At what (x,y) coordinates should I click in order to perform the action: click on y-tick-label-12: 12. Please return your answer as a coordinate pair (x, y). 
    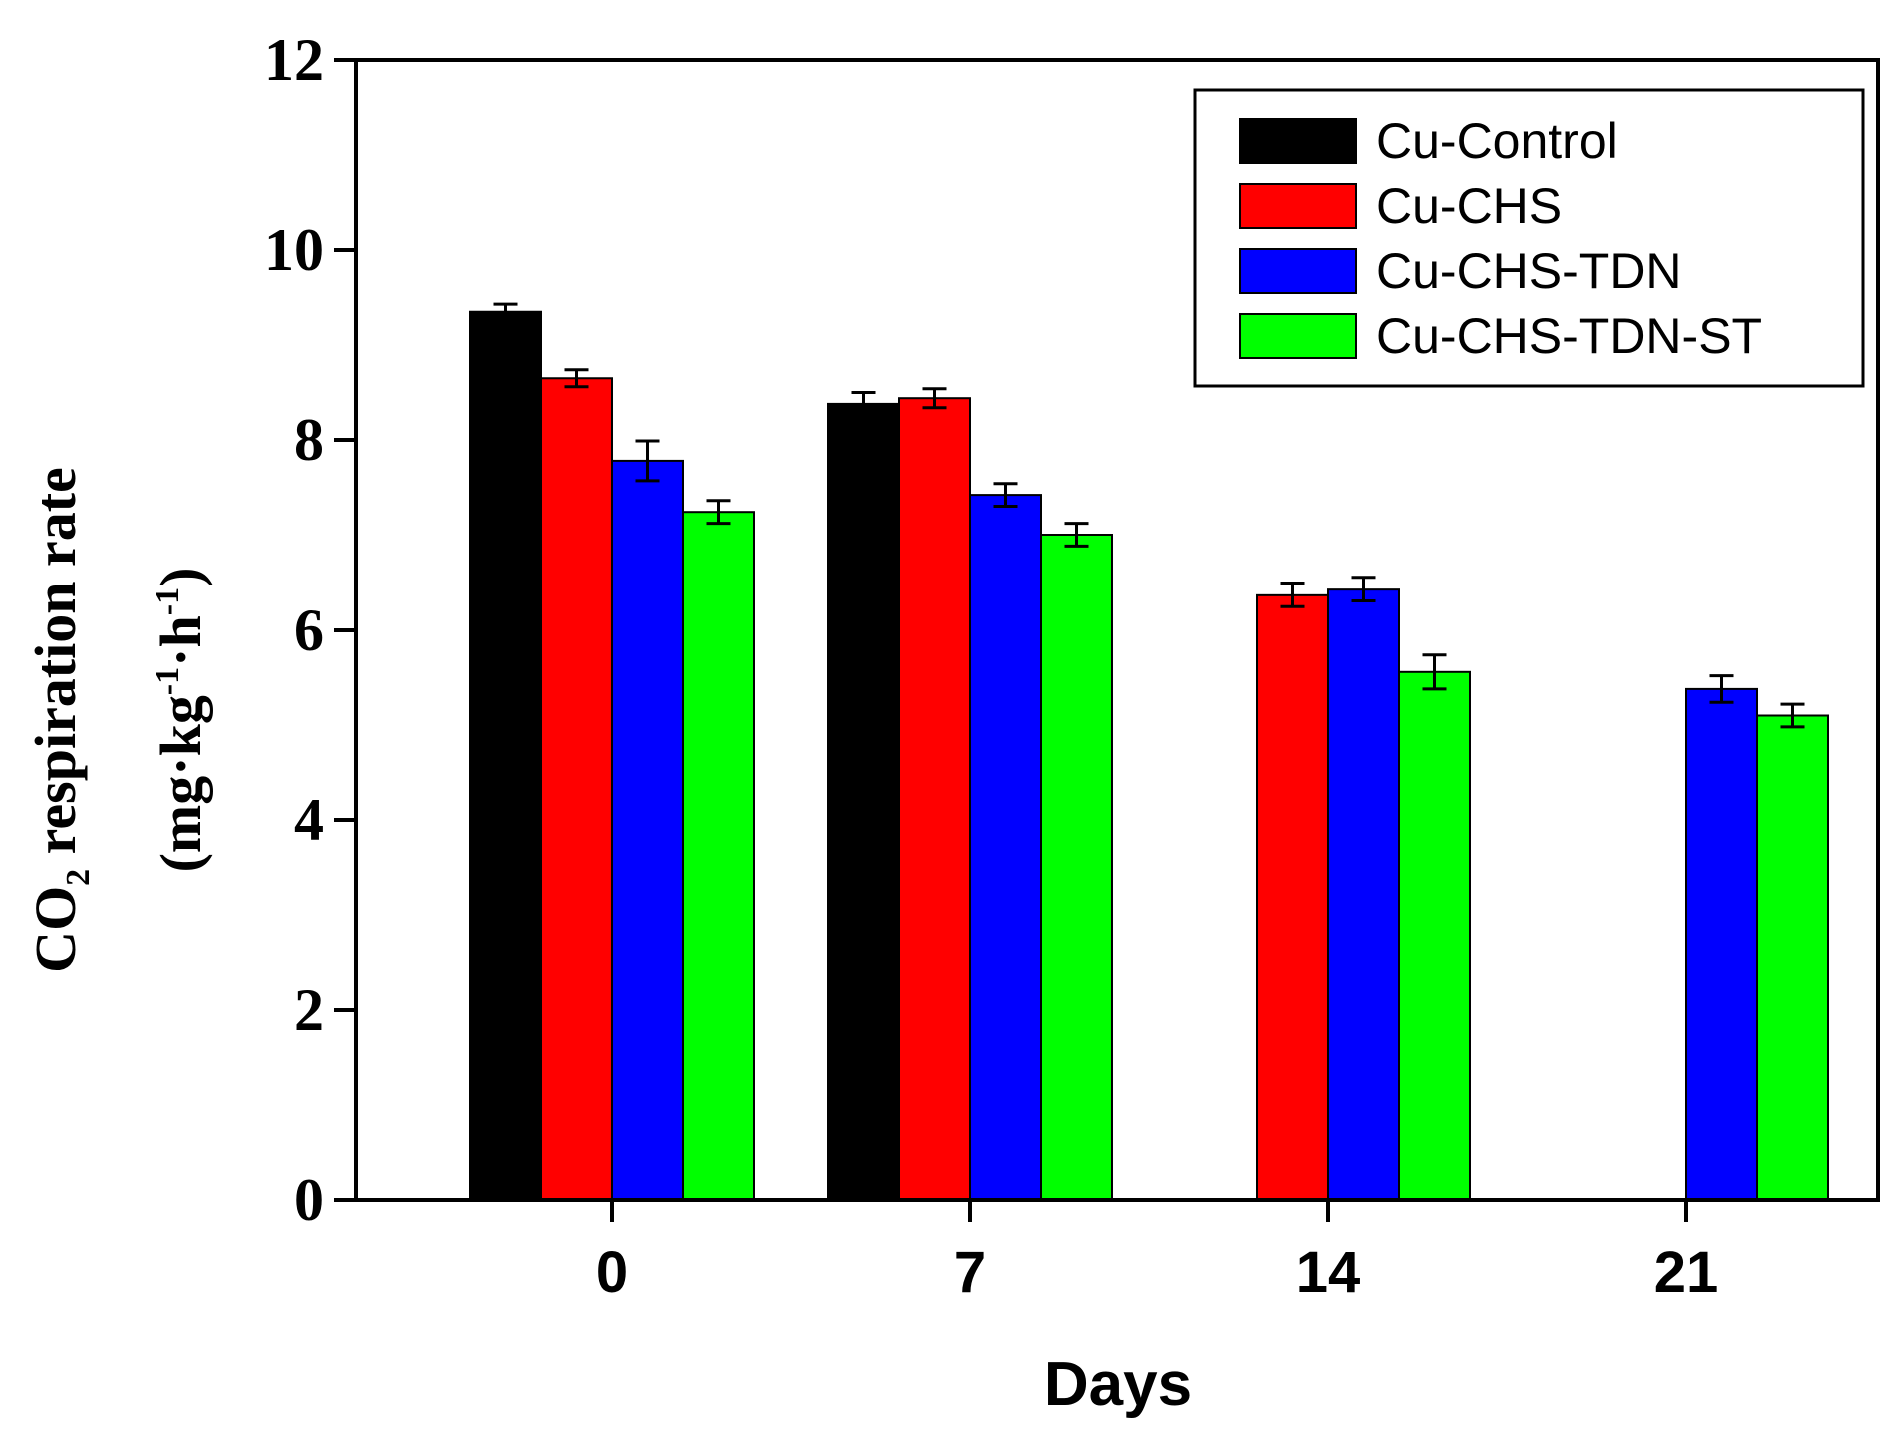
    Looking at the image, I should click on (294, 60).